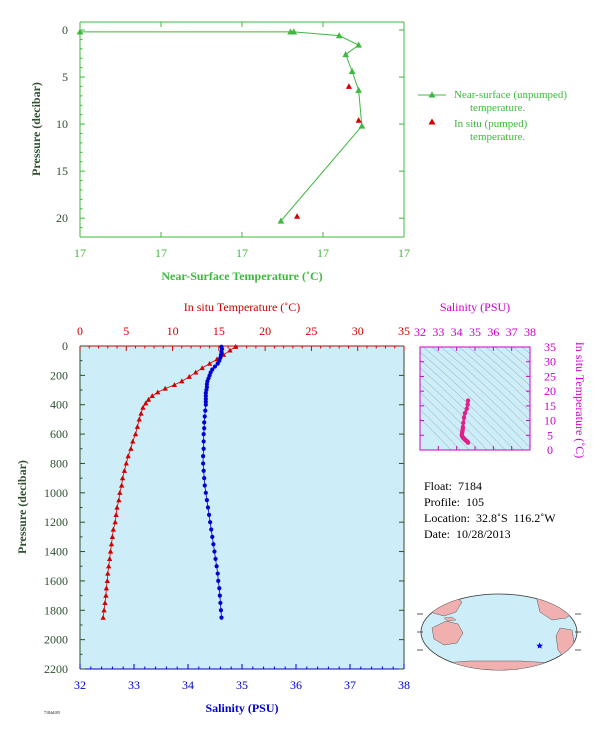 The image size is (601, 732). I want to click on profile-bottom-tick-label: 36, so click(296, 685).